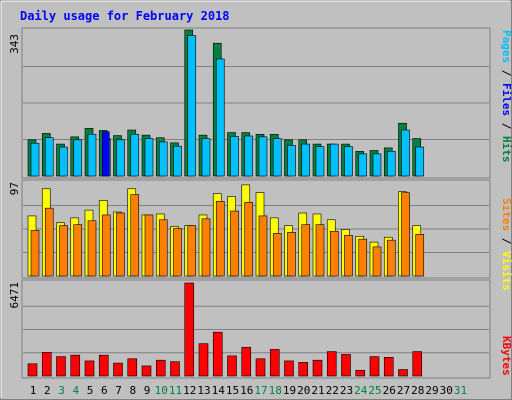  What do you see at coordinates (189, 390) in the screenshot?
I see `x-label-12: 12` at bounding box center [189, 390].